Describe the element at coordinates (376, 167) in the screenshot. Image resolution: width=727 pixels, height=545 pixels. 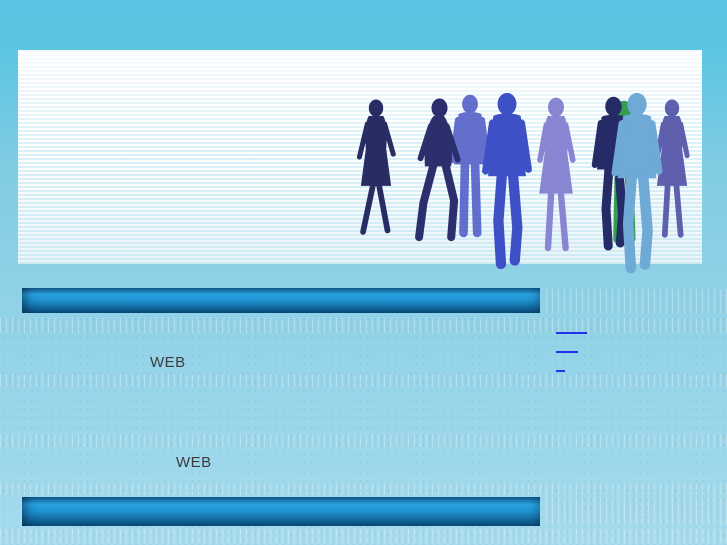
I see `navy-woman-walking` at that location.